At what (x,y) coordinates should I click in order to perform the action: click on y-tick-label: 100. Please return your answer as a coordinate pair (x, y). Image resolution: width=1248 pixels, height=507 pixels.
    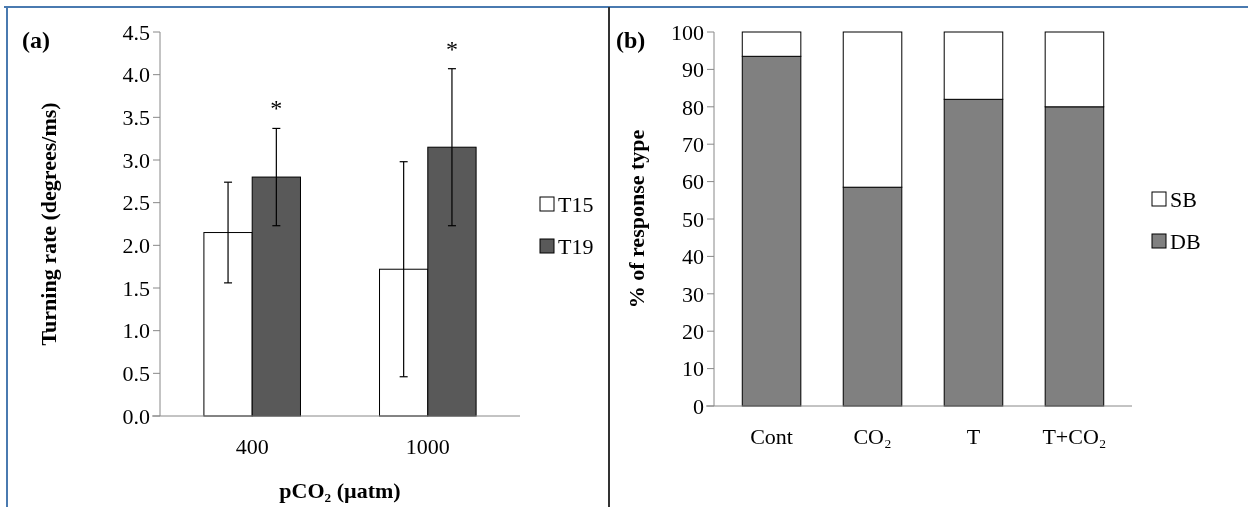
    Looking at the image, I should click on (687, 32).